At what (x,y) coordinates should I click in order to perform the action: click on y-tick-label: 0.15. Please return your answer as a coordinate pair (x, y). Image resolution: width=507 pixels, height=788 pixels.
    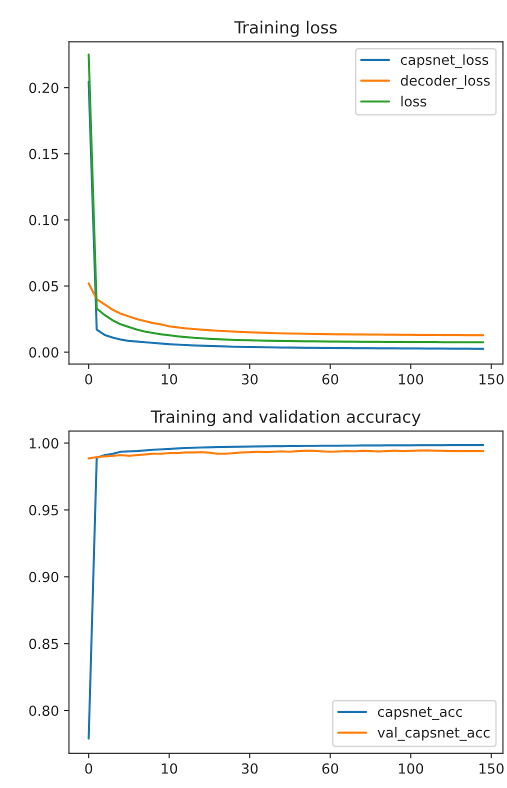
    Looking at the image, I should click on (43, 154).